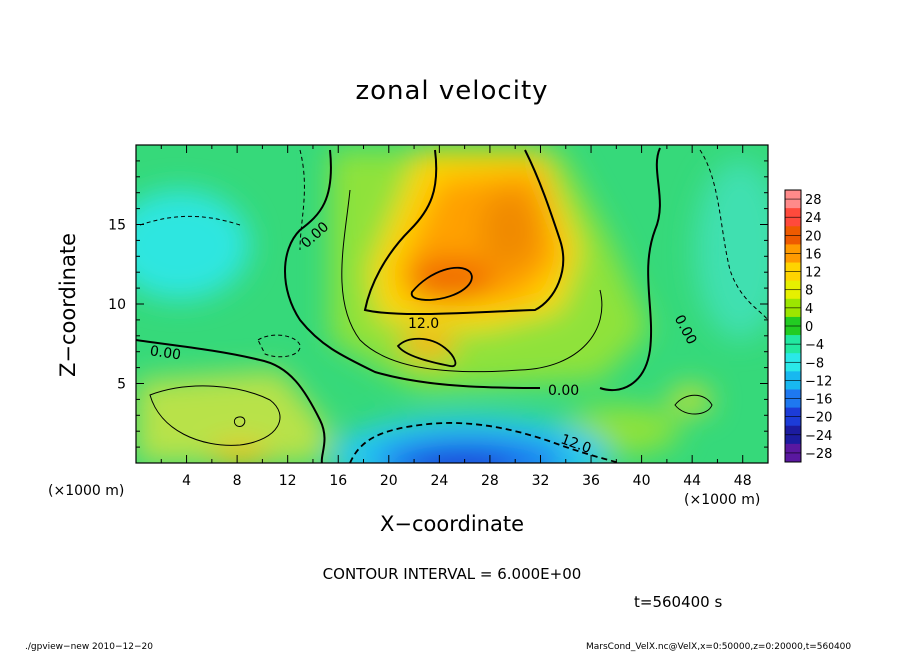 This screenshot has height=654, width=904. I want to click on colorbar: 28 24 20 16 12 8 4 0 −4 −8 −12 −16 −20 −24 −28, so click(808, 326).